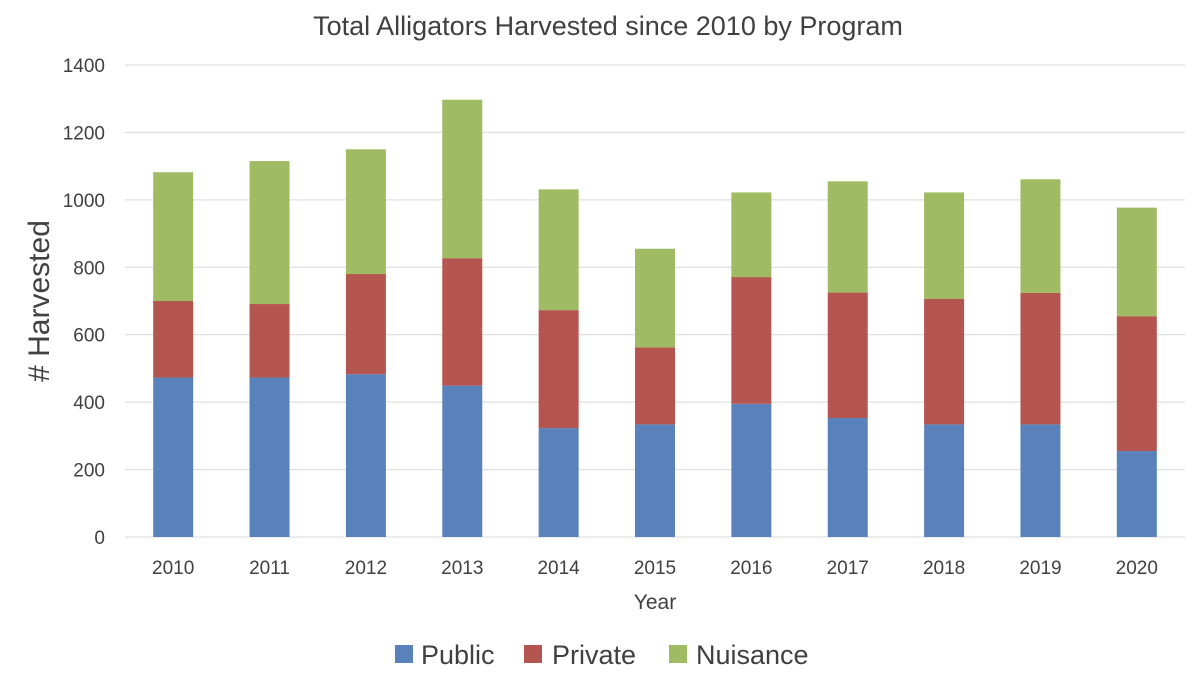 The width and height of the screenshot is (1200, 679). What do you see at coordinates (269, 457) in the screenshot?
I see `bar-public-2011` at bounding box center [269, 457].